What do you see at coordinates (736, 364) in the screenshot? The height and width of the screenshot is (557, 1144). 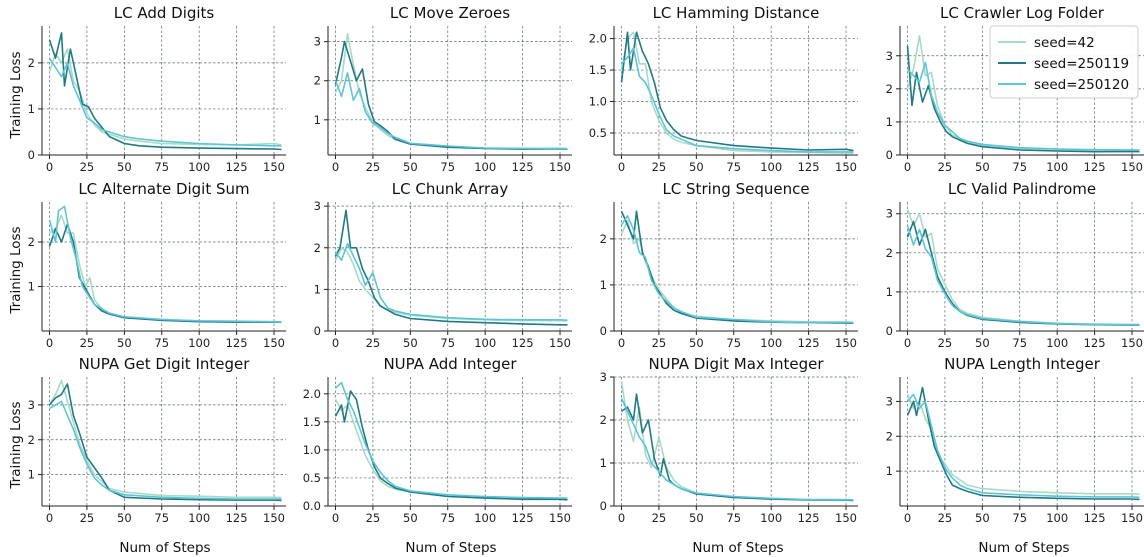 I see `panel-11-title: NUPA Digit Max Integer` at bounding box center [736, 364].